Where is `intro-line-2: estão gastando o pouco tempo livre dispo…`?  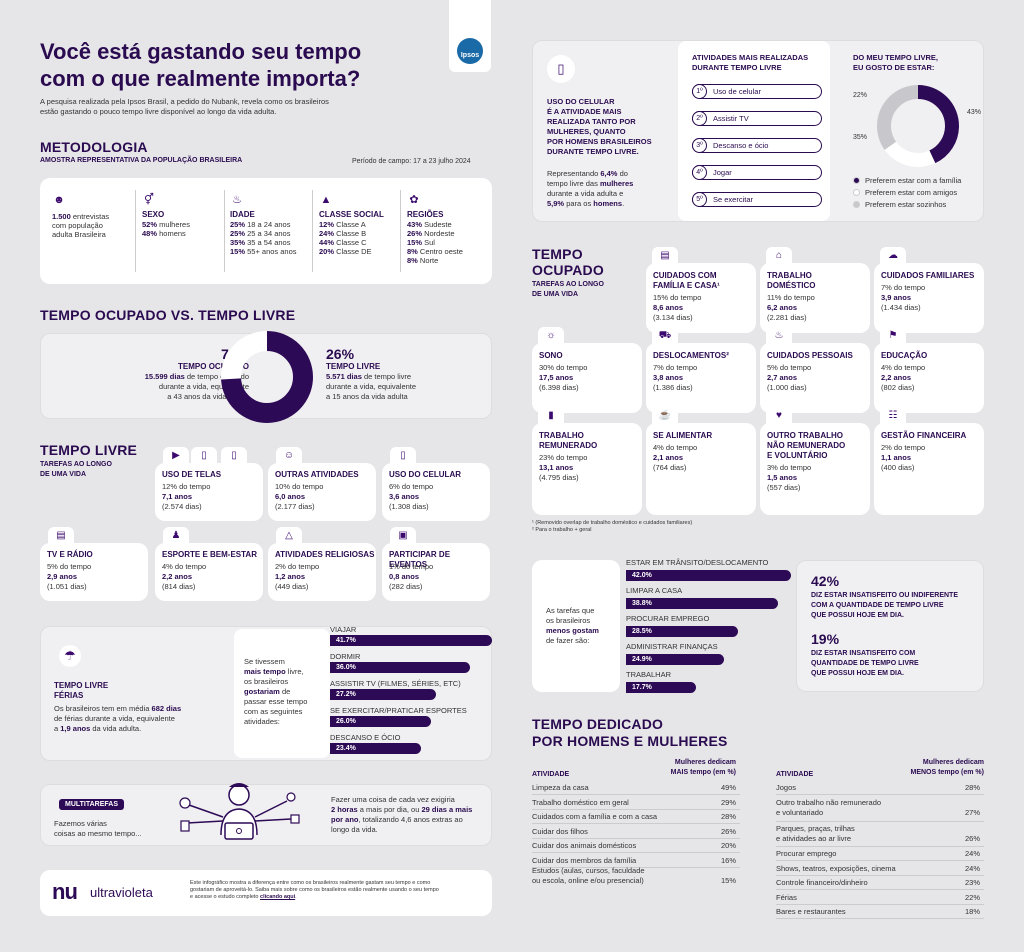
intro-line-2: estão gastando o pouco tempo livre dispo… is located at coordinates (158, 111).